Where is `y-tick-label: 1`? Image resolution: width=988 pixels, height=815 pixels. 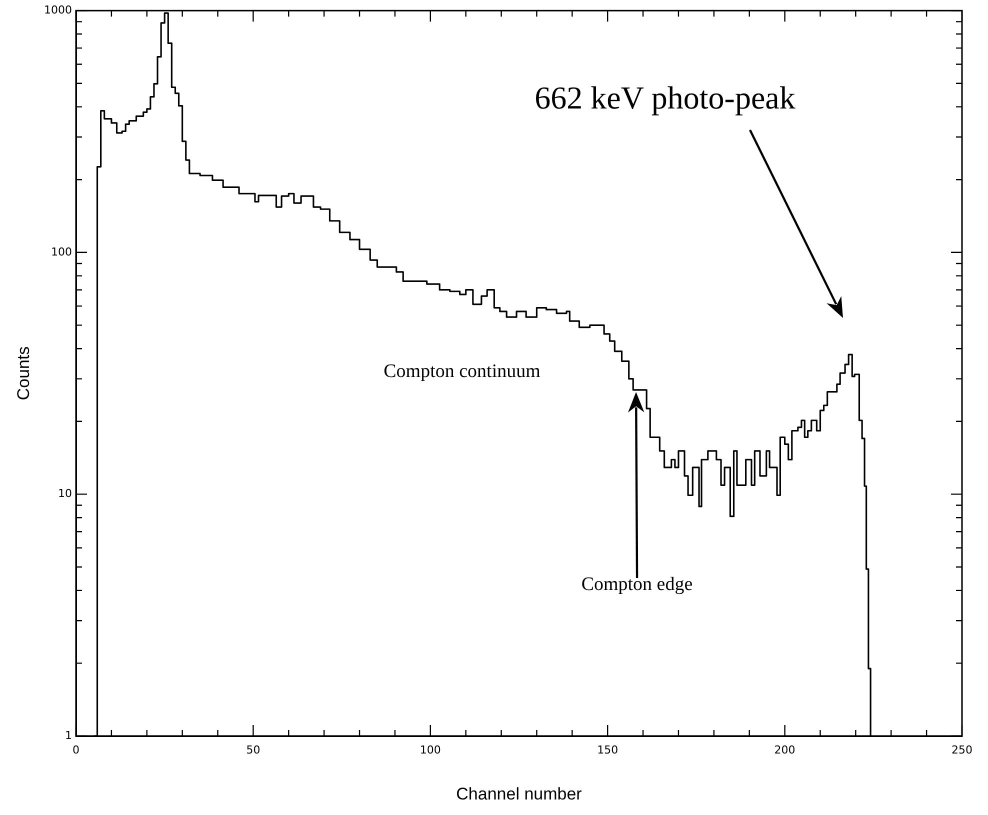
y-tick-label: 1 is located at coordinates (68, 735).